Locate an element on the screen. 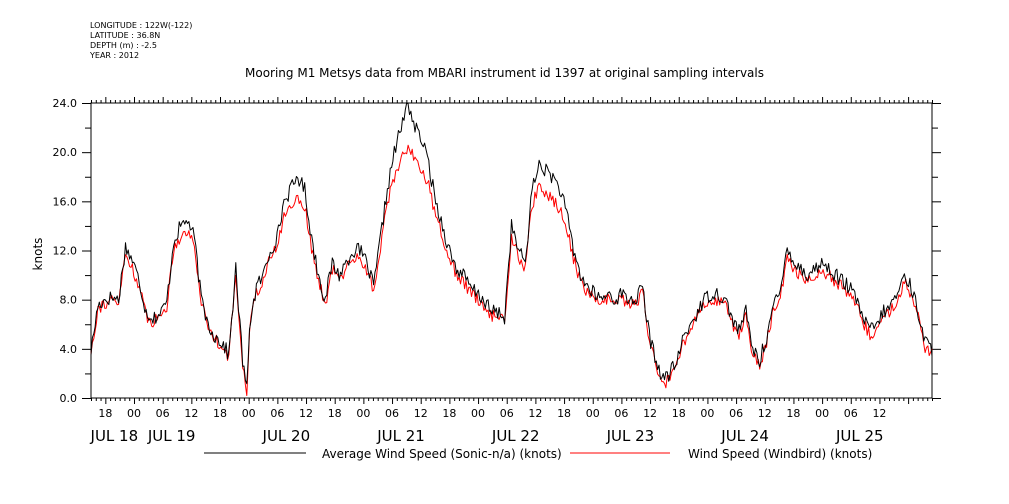 This screenshot has width=1009, height=504. y-tick-label: 12.0 is located at coordinates (65, 251).